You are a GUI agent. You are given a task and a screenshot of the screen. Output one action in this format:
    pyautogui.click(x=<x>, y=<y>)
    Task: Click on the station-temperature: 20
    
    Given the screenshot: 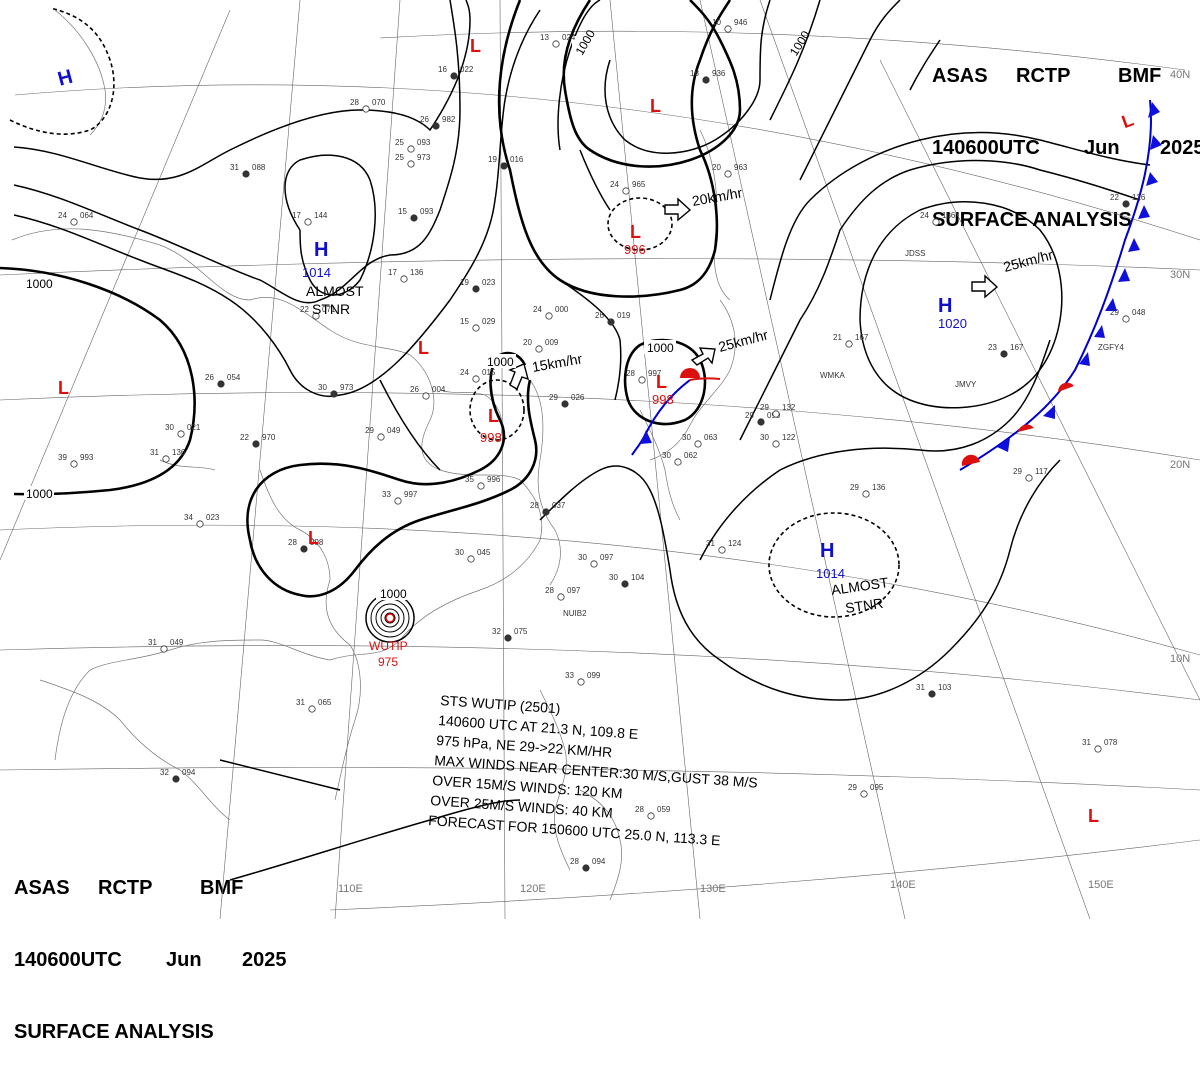 What is the action you would take?
    pyautogui.click(x=716, y=167)
    